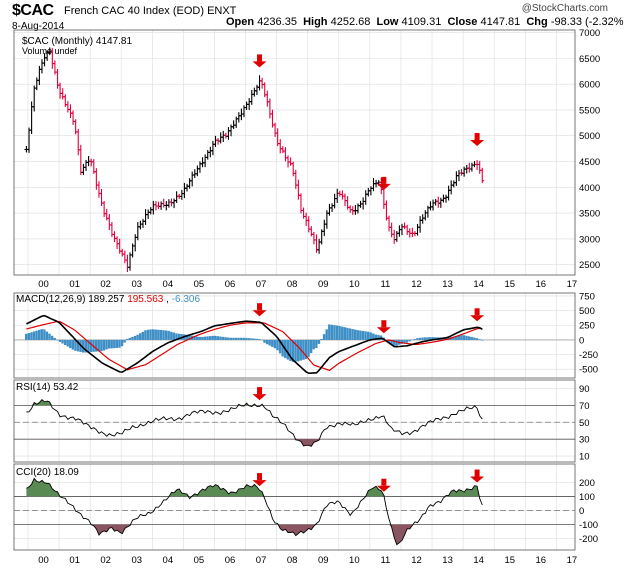 The image size is (624, 569). I want to click on cci-upper-fill, so click(254, 487).